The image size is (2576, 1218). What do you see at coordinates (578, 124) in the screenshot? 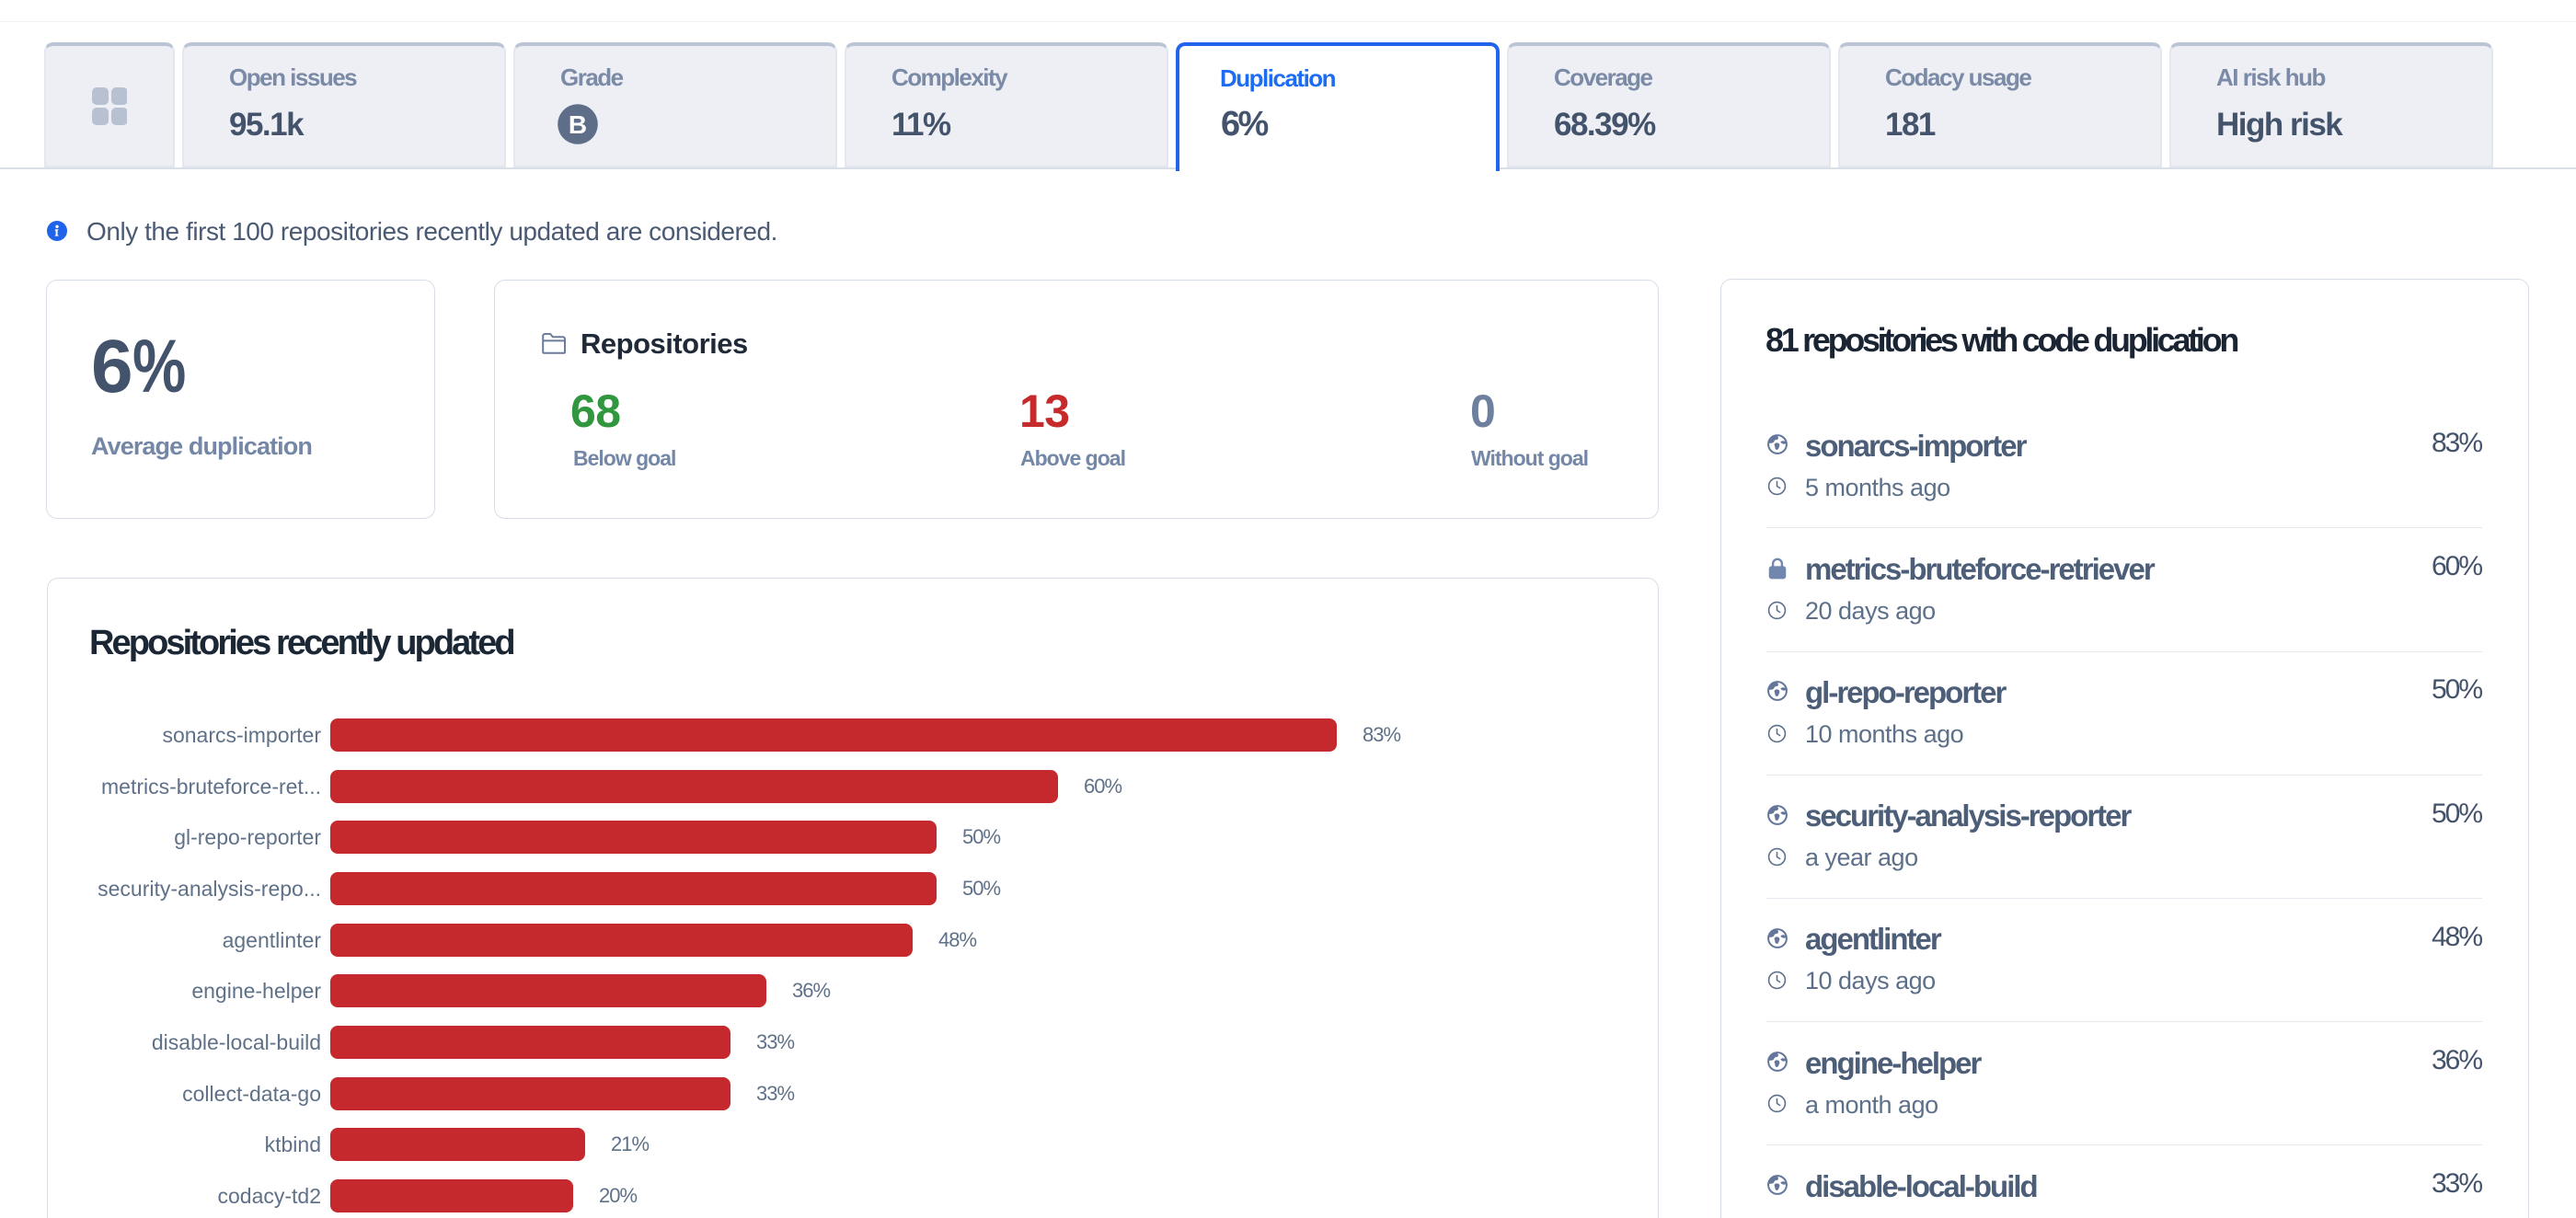
I see `svg-text: B` at bounding box center [578, 124].